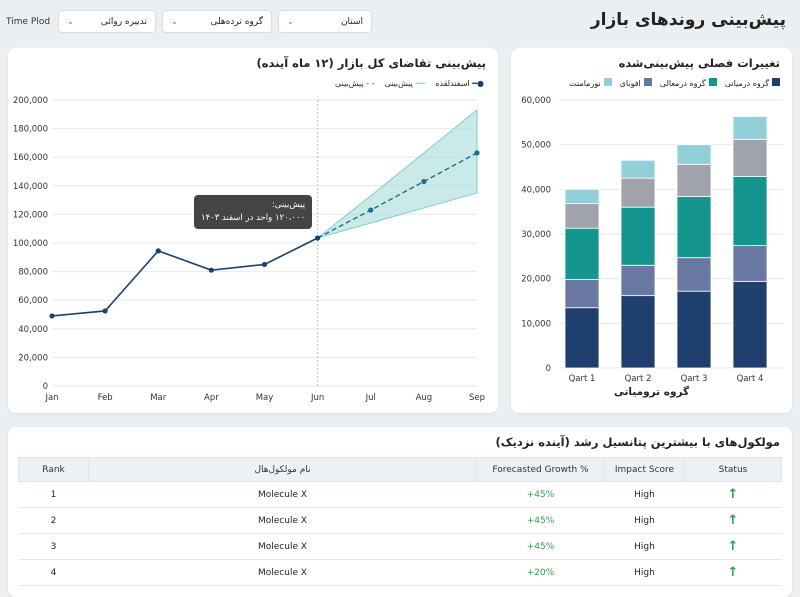  Describe the element at coordinates (325, 21) in the screenshot. I see `filter-dropdown-3: استان ⌄` at that location.